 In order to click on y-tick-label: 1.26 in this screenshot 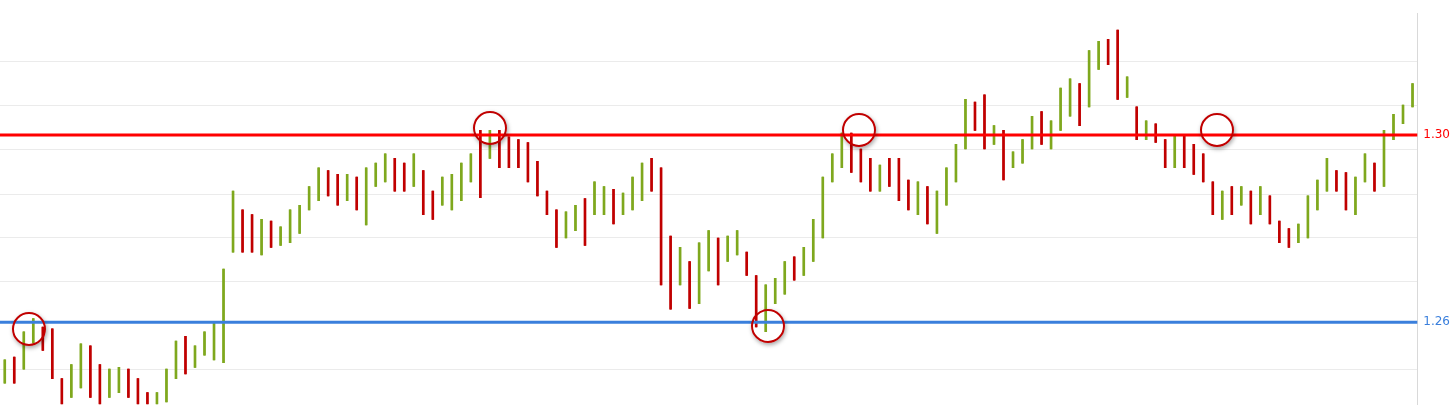, I will do `click(1436, 321)`.